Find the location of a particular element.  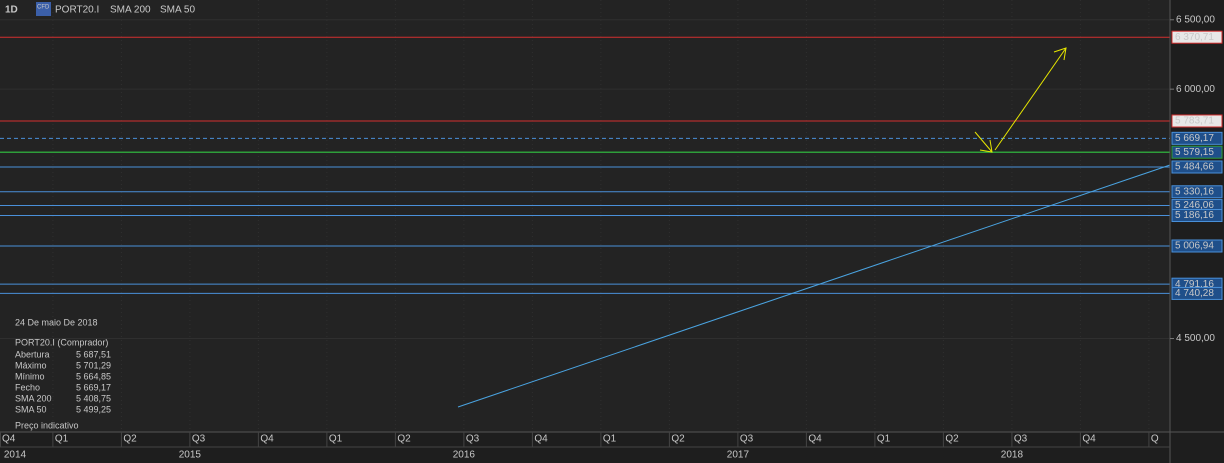

level-label: 6 370,71 is located at coordinates (1194, 37).